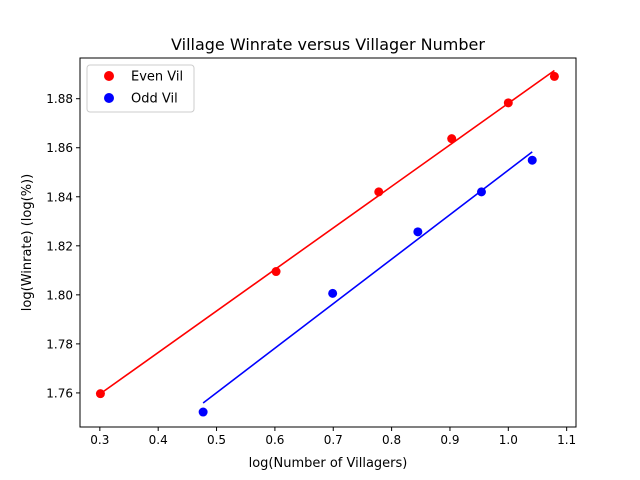 The height and width of the screenshot is (480, 640). Describe the element at coordinates (109, 76) in the screenshot. I see `legend-marker-even` at that location.